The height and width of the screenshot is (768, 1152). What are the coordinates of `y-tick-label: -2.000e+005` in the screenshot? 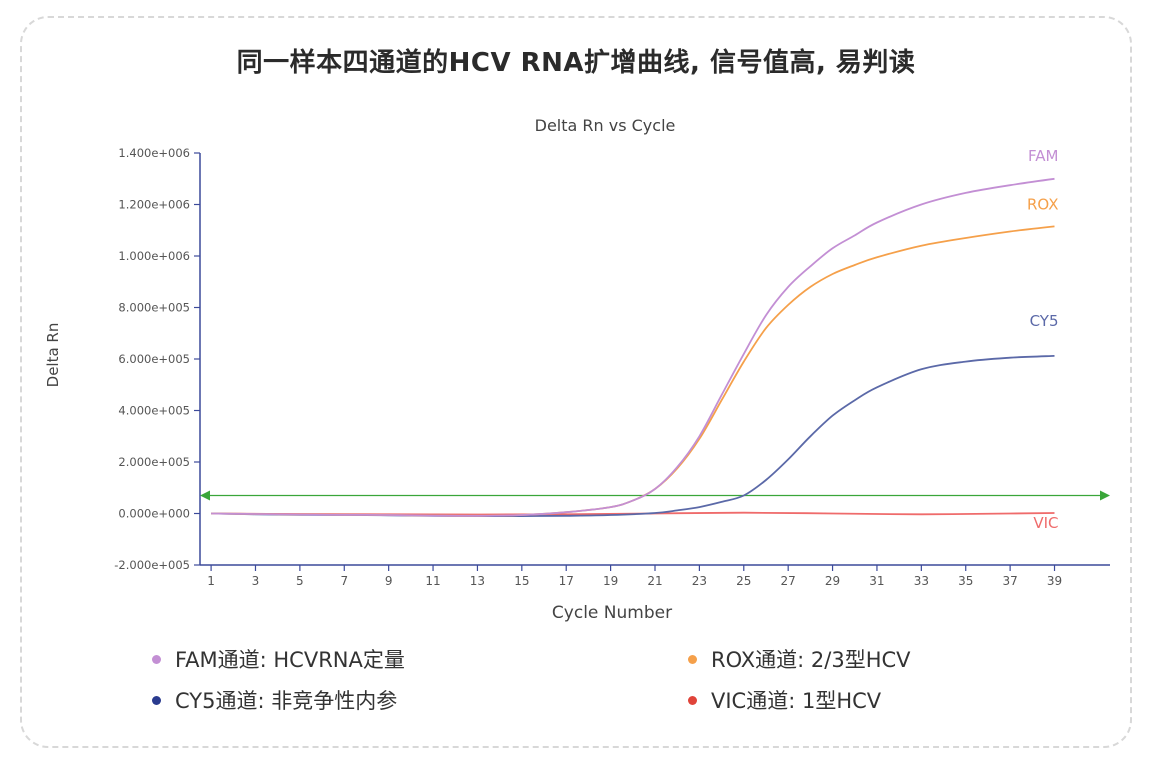 It's located at (152, 565).